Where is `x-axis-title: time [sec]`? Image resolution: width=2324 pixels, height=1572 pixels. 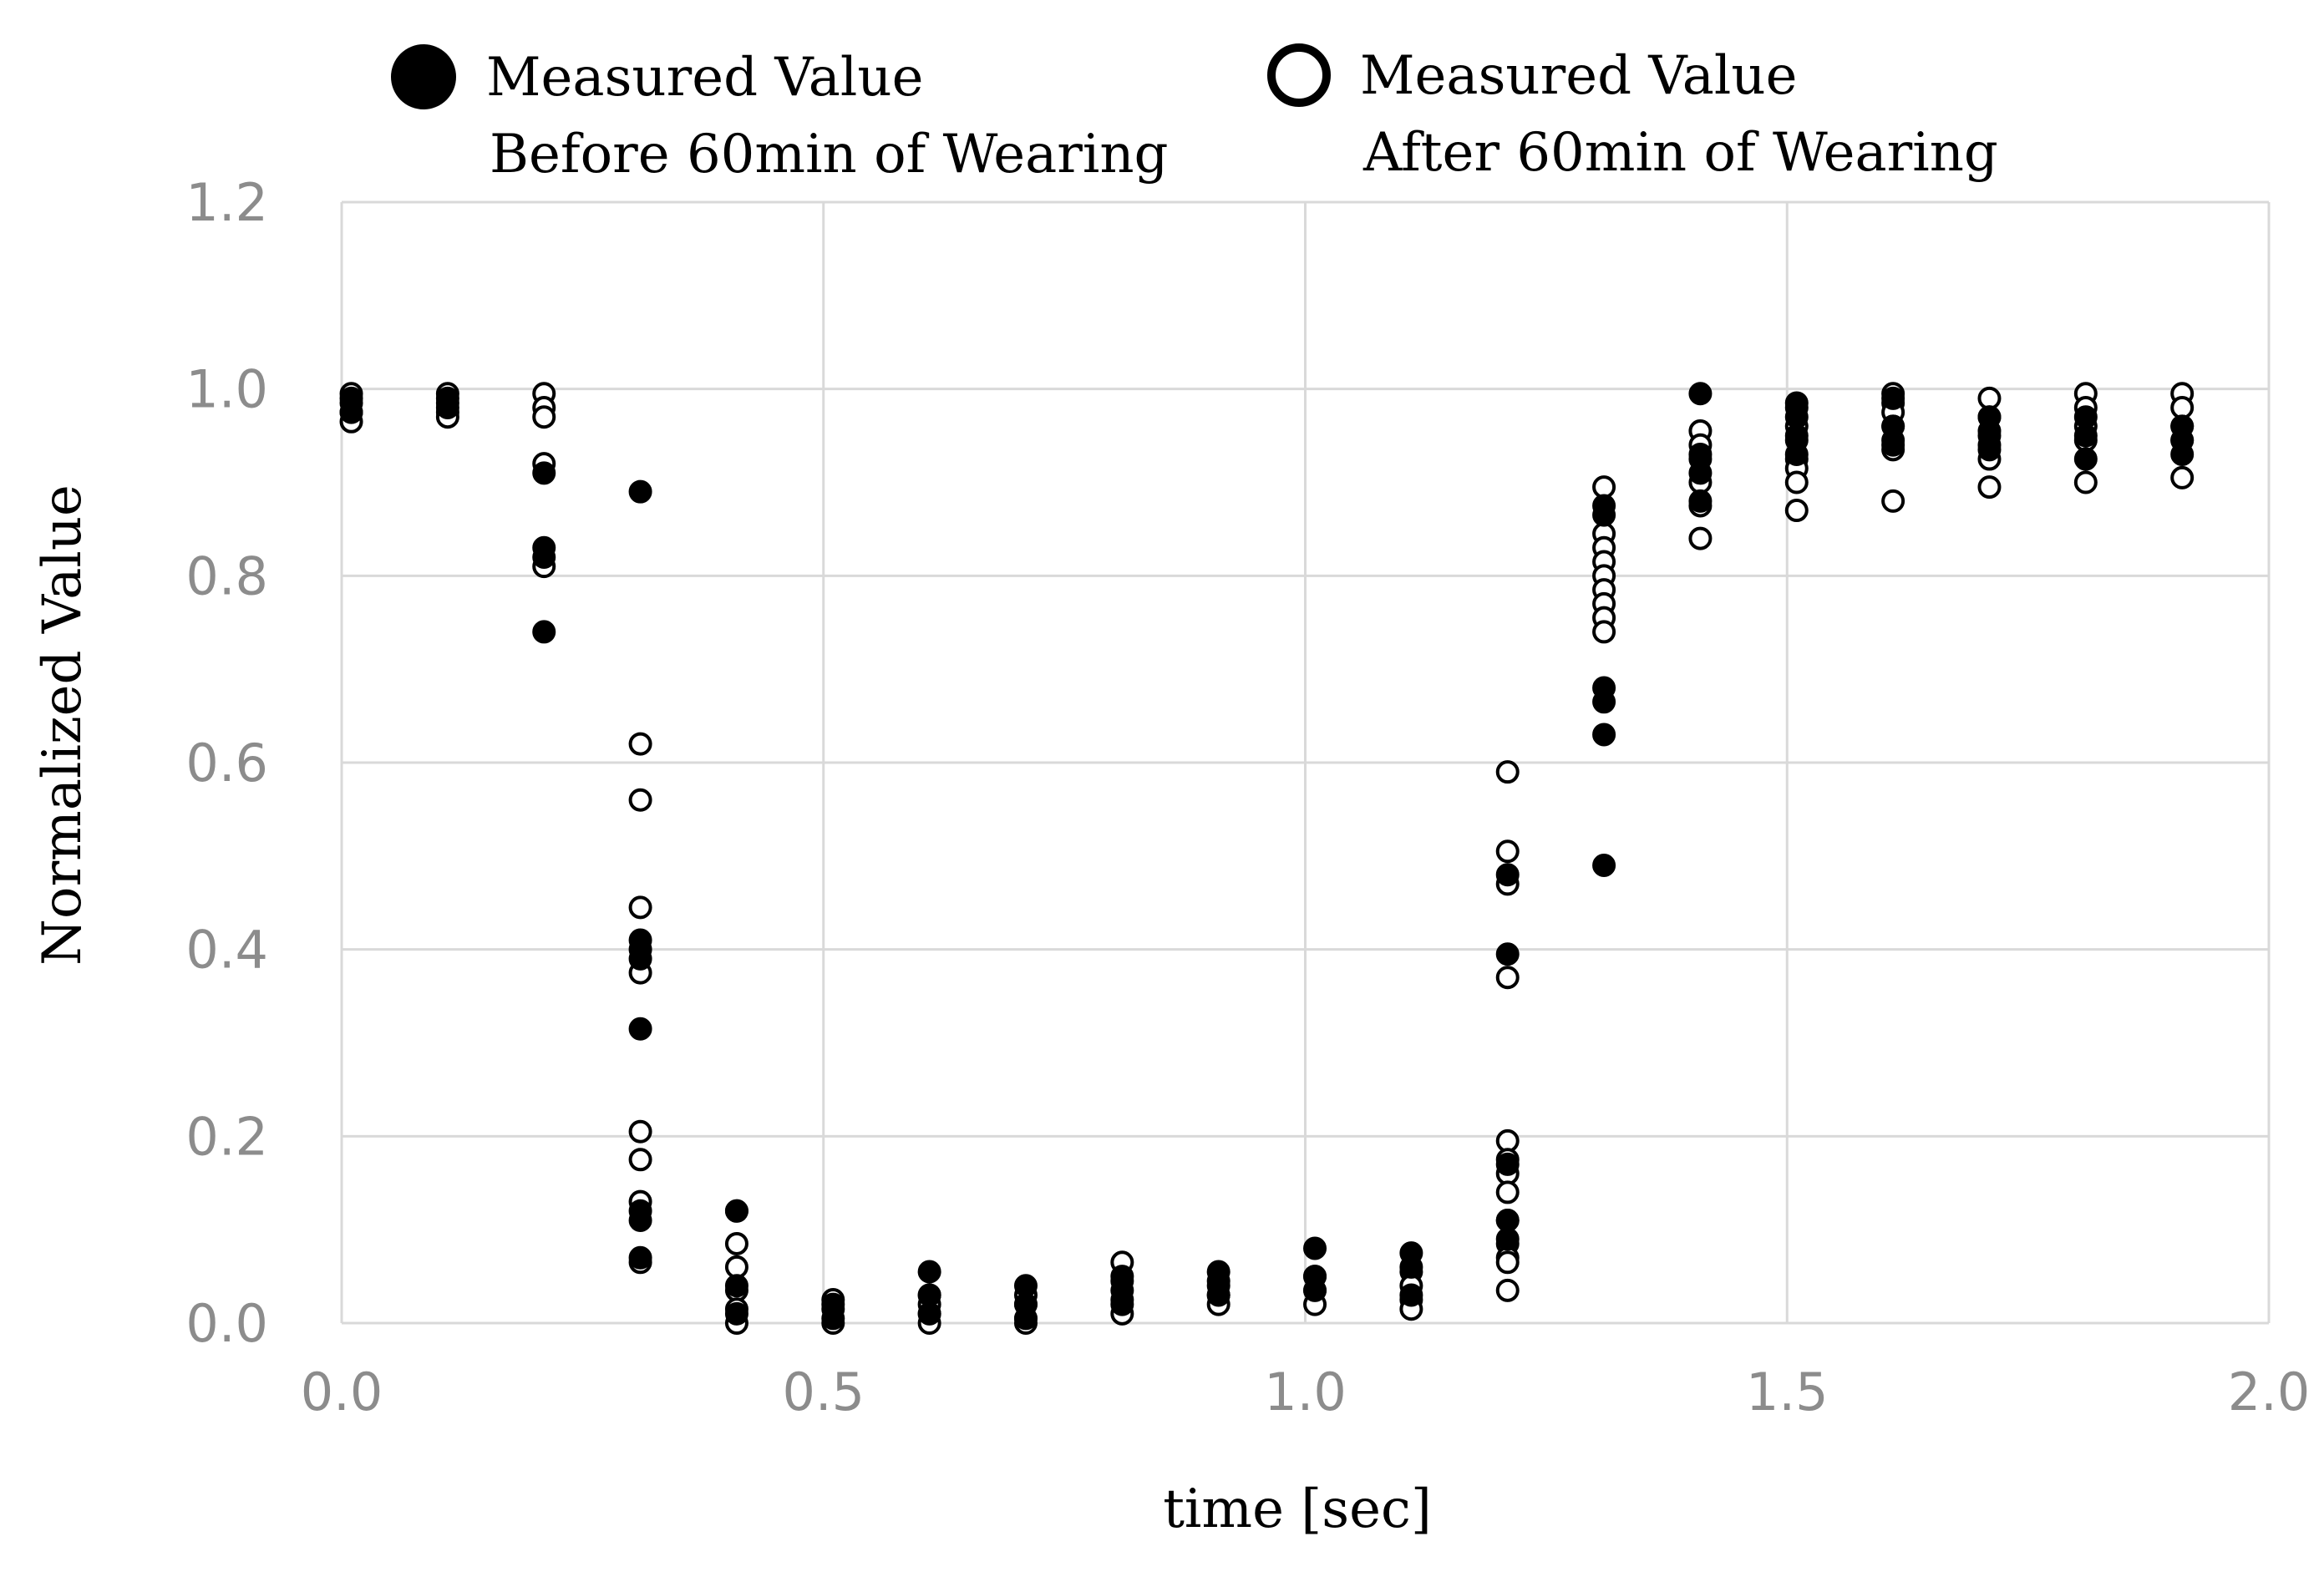
x-axis-title: time [sec] is located at coordinates (1297, 1509).